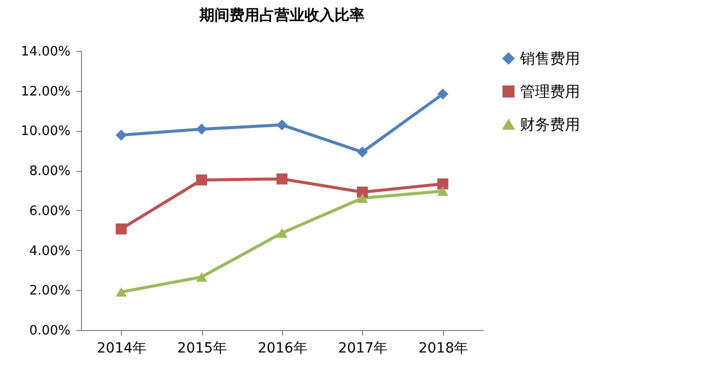  What do you see at coordinates (281, 15) in the screenshot?
I see `chart-title: 期间费用占营业收入比率` at bounding box center [281, 15].